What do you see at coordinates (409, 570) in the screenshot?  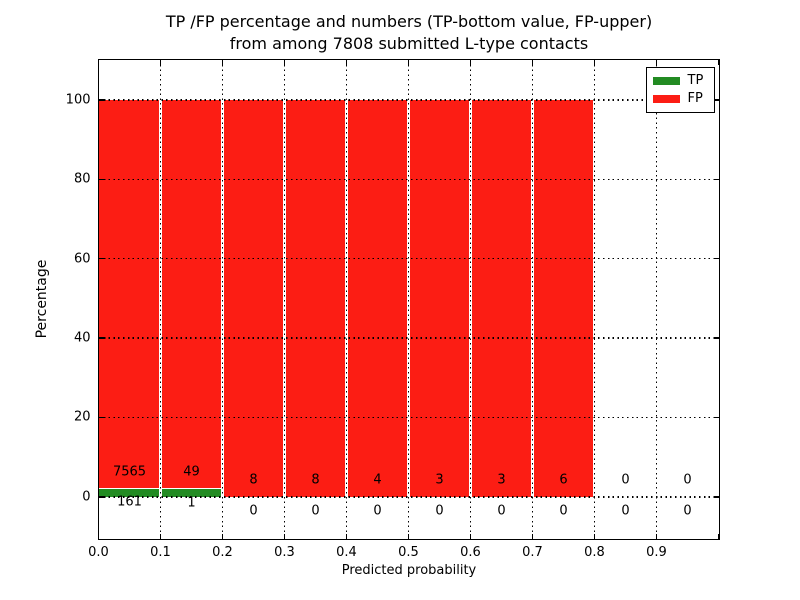 I see `x-axis-label: Predicted probability` at bounding box center [409, 570].